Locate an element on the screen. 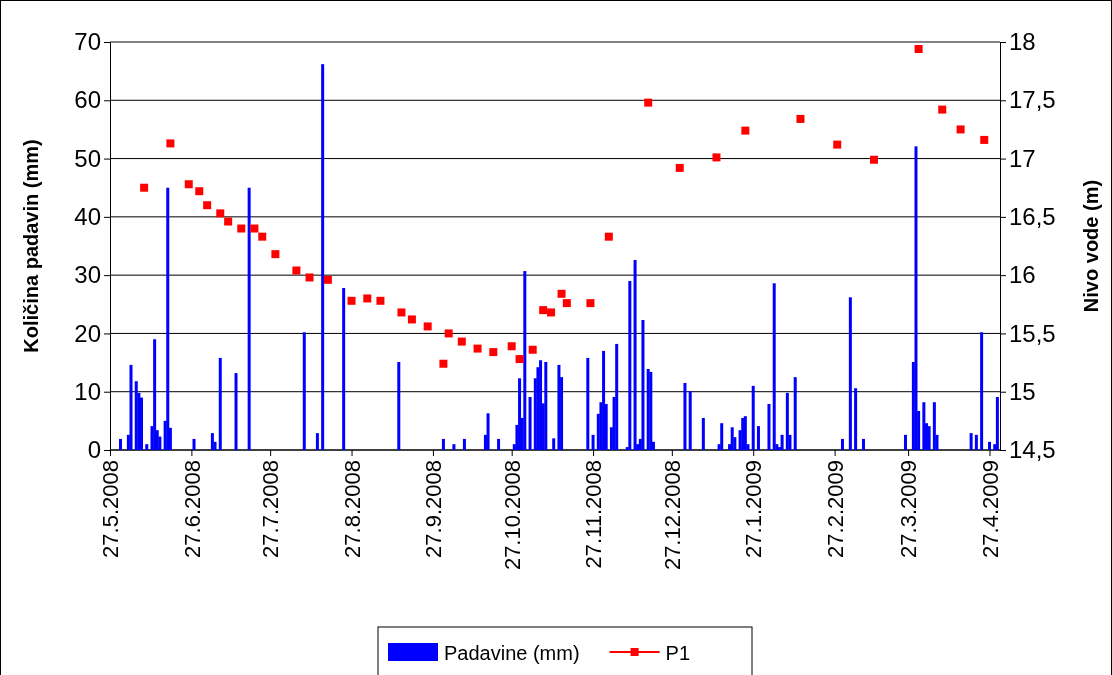  y-tick-label: 20 is located at coordinates (87, 333).